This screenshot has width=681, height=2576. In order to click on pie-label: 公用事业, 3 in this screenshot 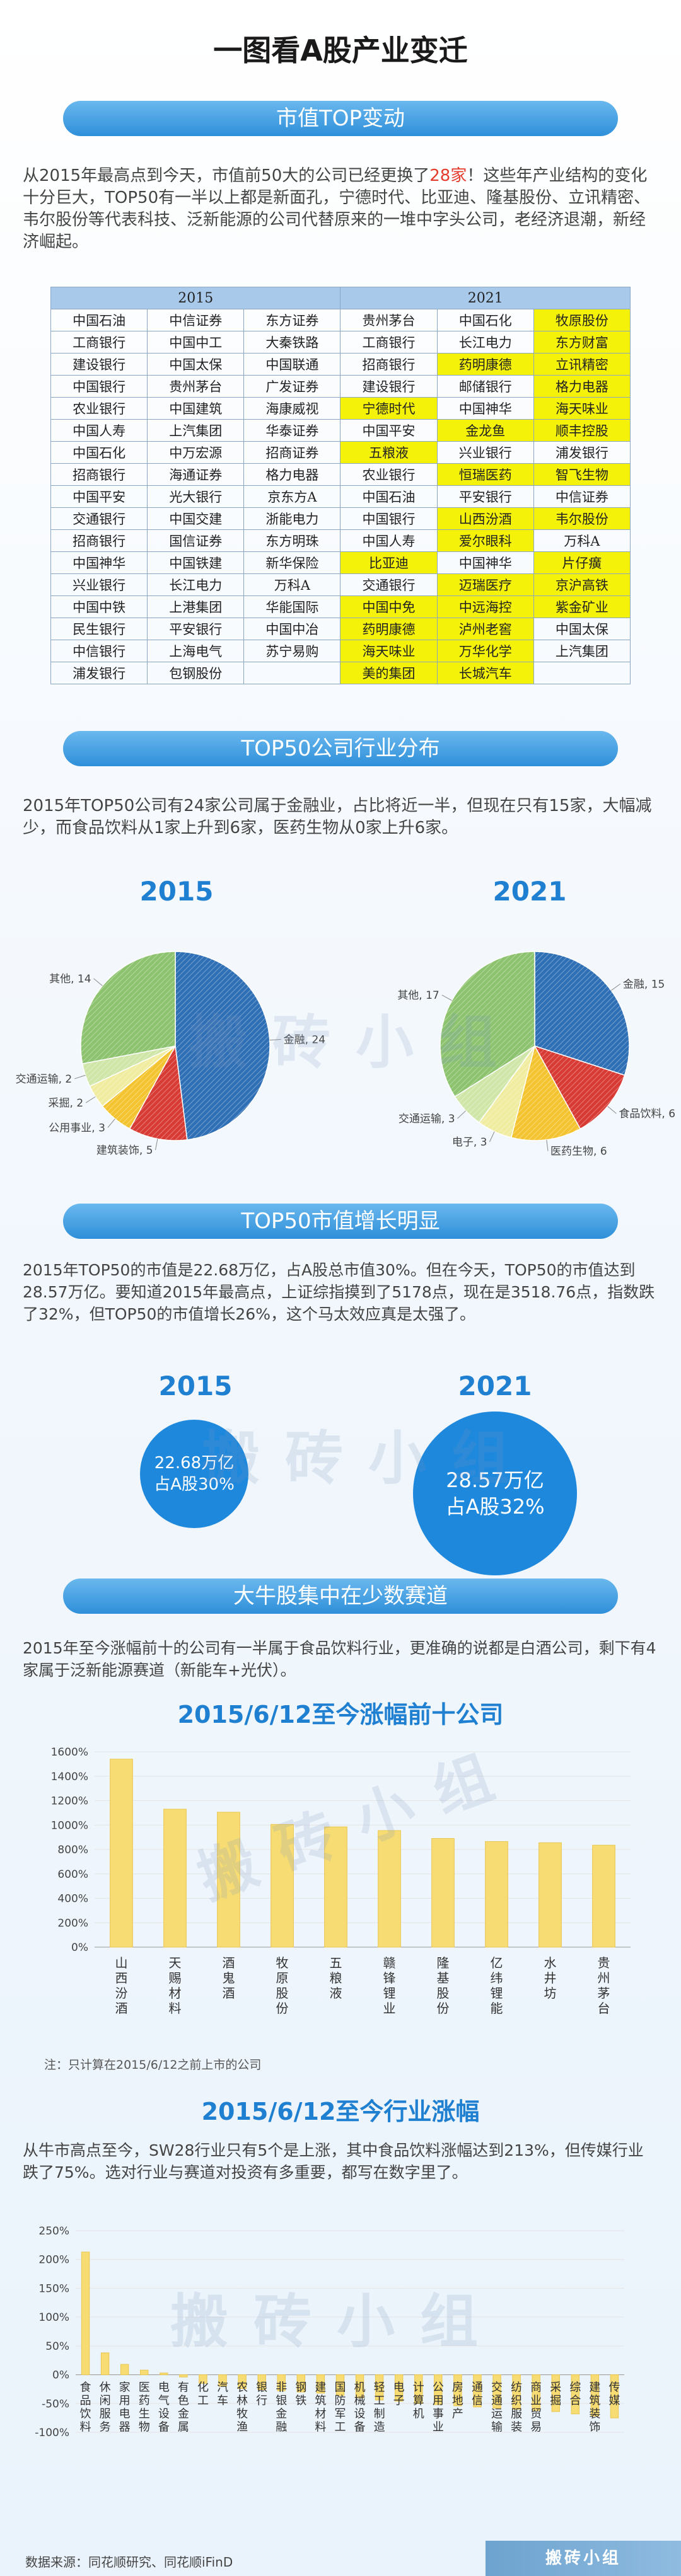, I will do `click(77, 1128)`.